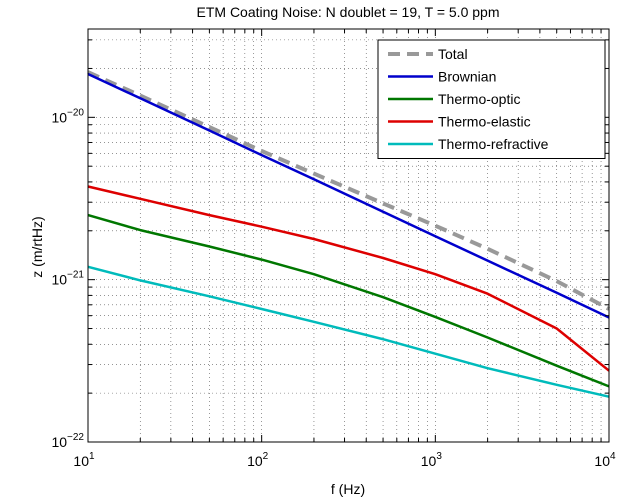 Image resolution: width=638 pixels, height=501 pixels. What do you see at coordinates (453, 54) in the screenshot?
I see `legend-label: Total` at bounding box center [453, 54].